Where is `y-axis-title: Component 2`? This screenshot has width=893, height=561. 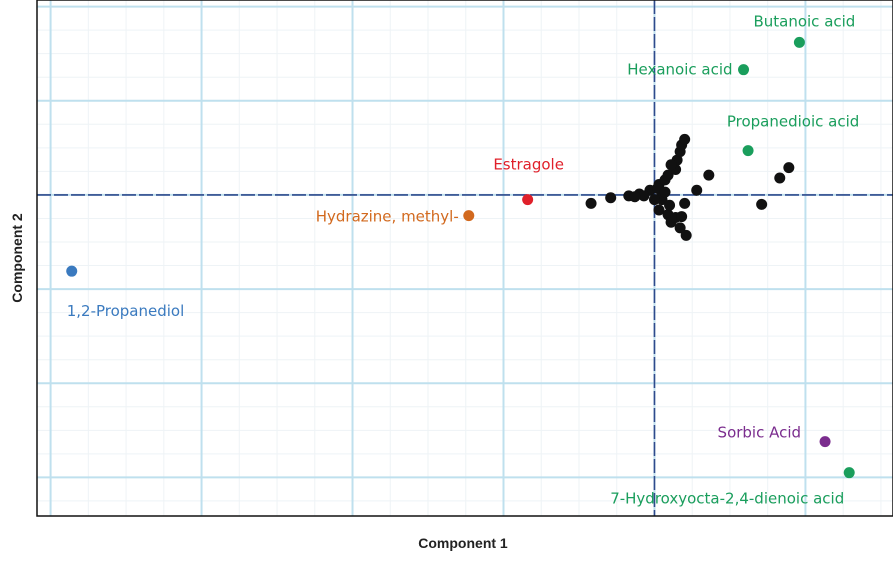 y-axis-title: Component 2 is located at coordinates (17, 258).